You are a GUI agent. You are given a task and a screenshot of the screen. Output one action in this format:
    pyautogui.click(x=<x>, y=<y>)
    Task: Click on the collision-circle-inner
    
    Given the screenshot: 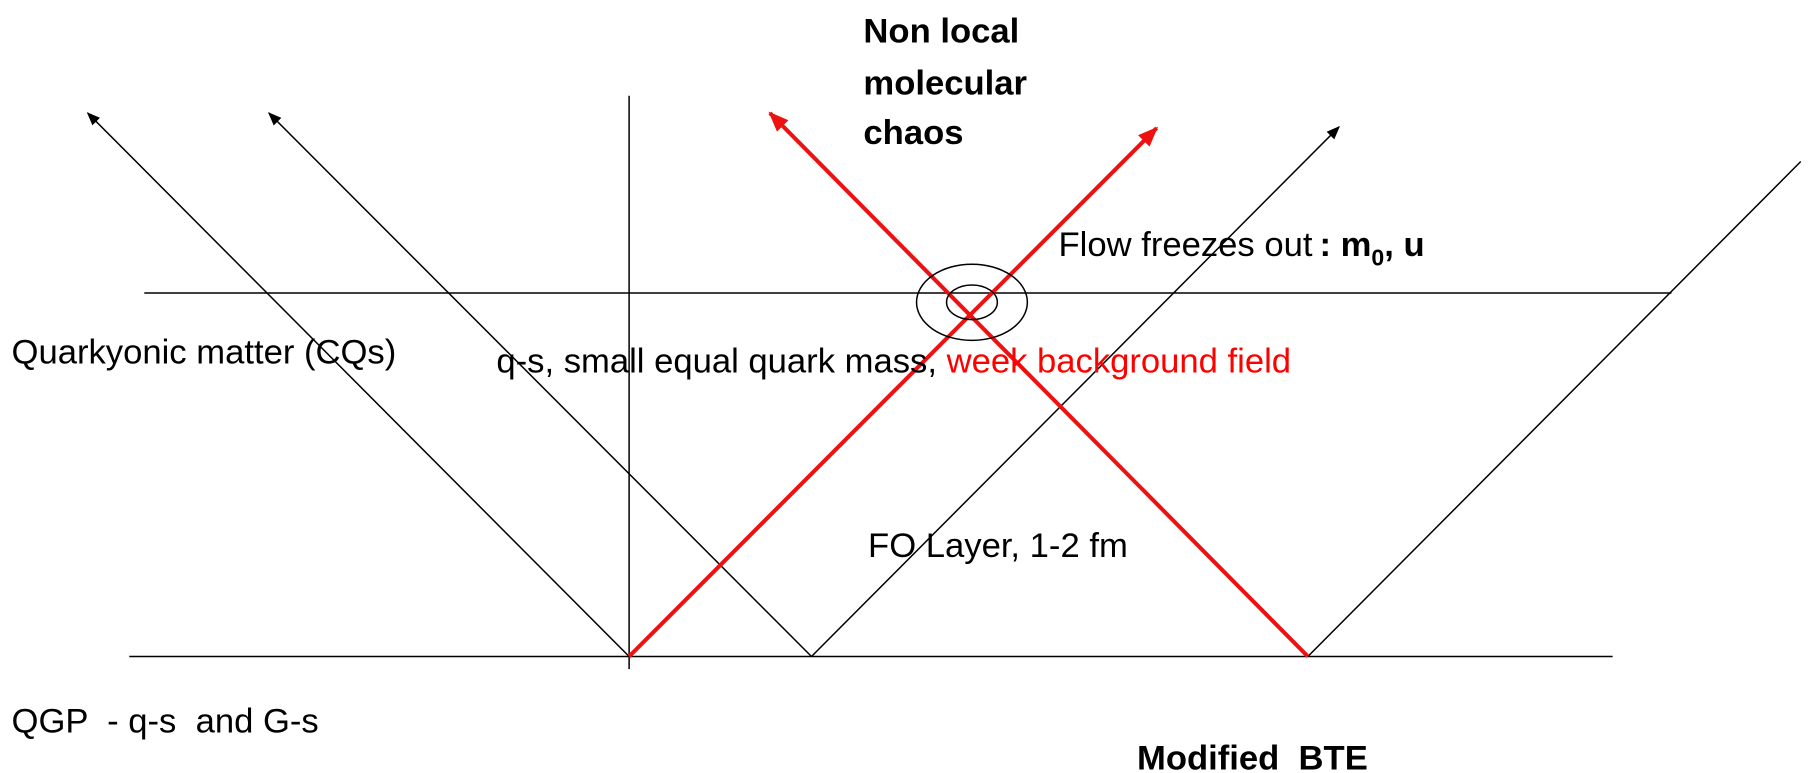 What is the action you would take?
    pyautogui.click(x=972, y=302)
    